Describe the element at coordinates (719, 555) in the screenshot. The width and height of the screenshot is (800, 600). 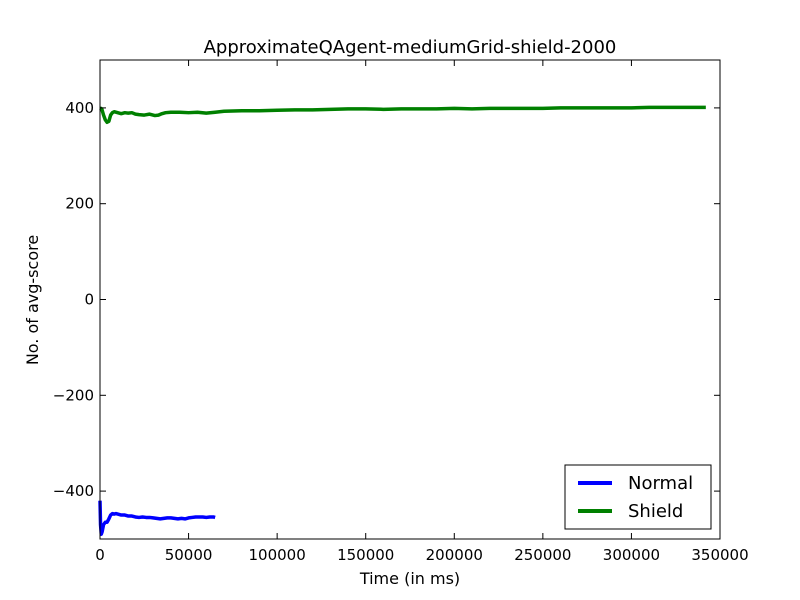
I see `x-tick-label: 350000` at that location.